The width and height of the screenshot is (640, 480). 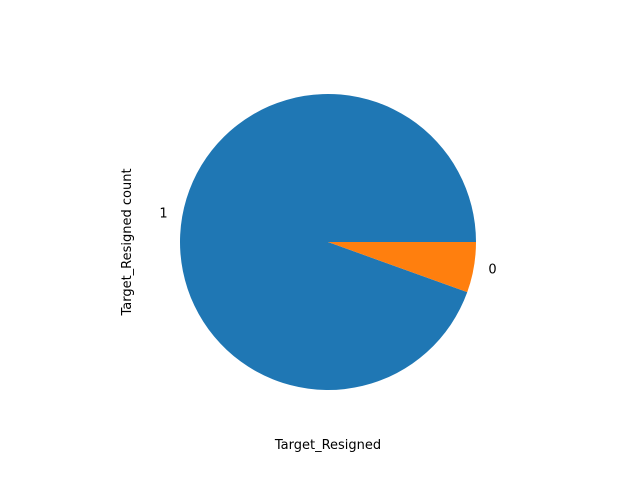 I want to click on pie-label-1: 1, so click(x=163, y=214).